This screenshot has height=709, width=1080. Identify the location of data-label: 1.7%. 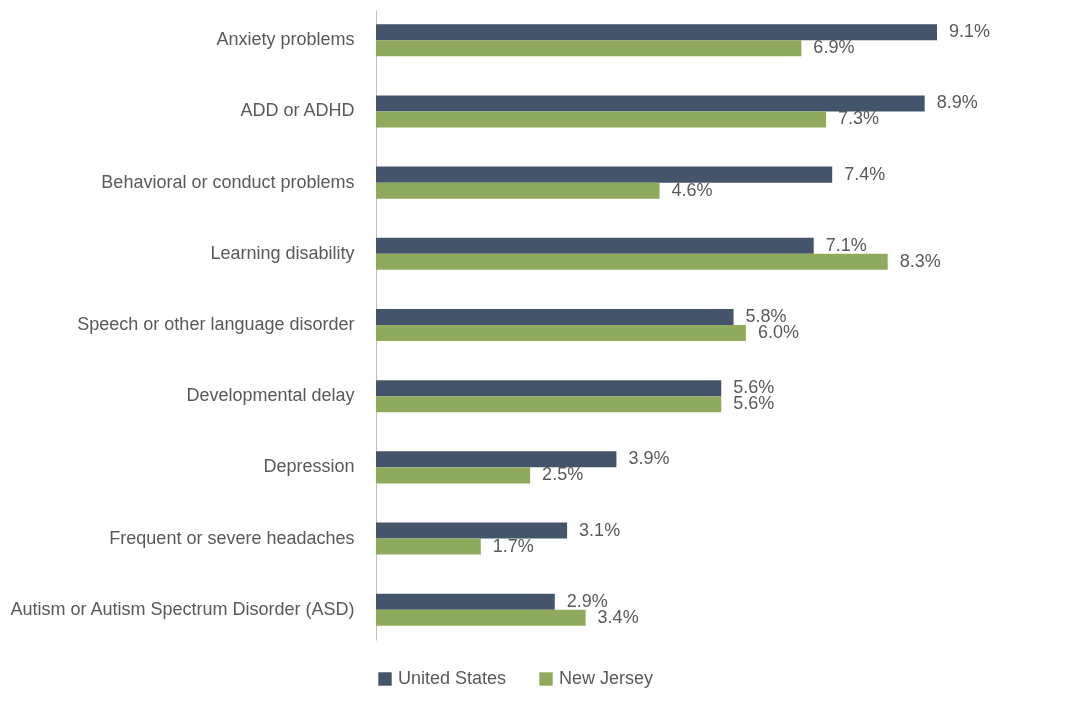
(513, 545).